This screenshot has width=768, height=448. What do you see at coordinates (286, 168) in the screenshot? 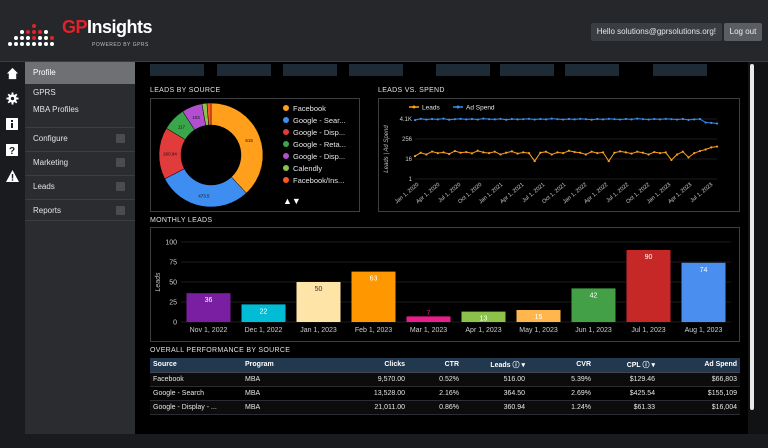
I see `legend-dot-icon` at bounding box center [286, 168].